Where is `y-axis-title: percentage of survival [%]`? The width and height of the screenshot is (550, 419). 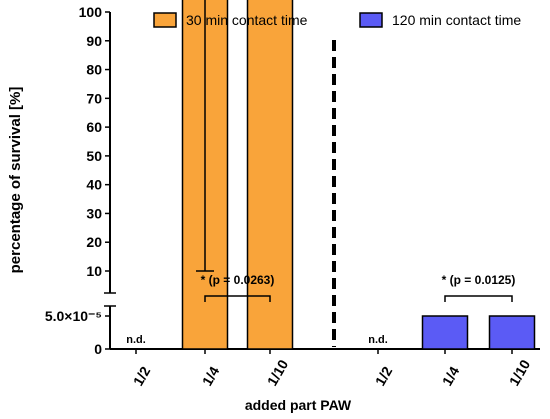
y-axis-title: percentage of survival [%] is located at coordinates (15, 180).